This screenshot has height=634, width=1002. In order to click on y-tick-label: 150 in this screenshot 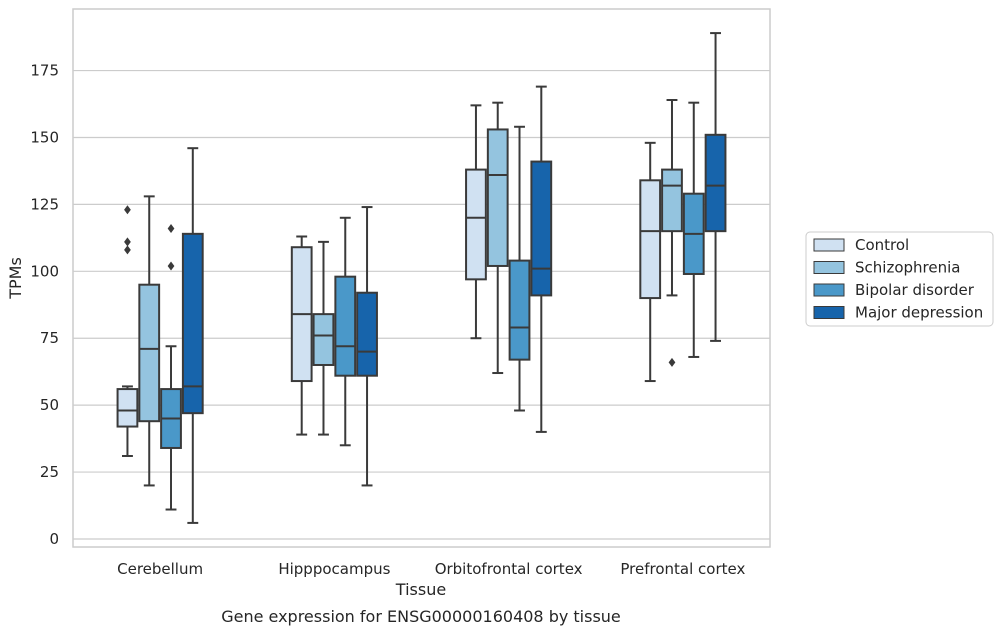, I will do `click(44, 137)`.